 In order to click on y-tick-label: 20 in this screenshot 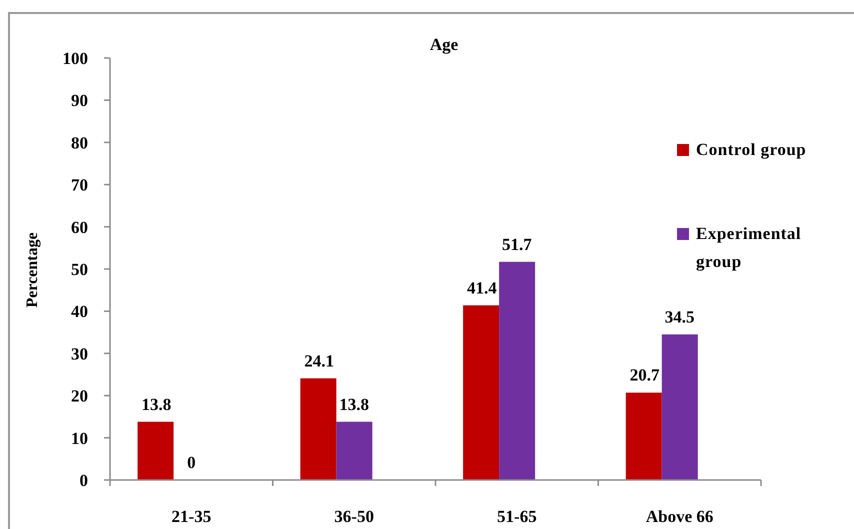, I will do `click(79, 396)`.